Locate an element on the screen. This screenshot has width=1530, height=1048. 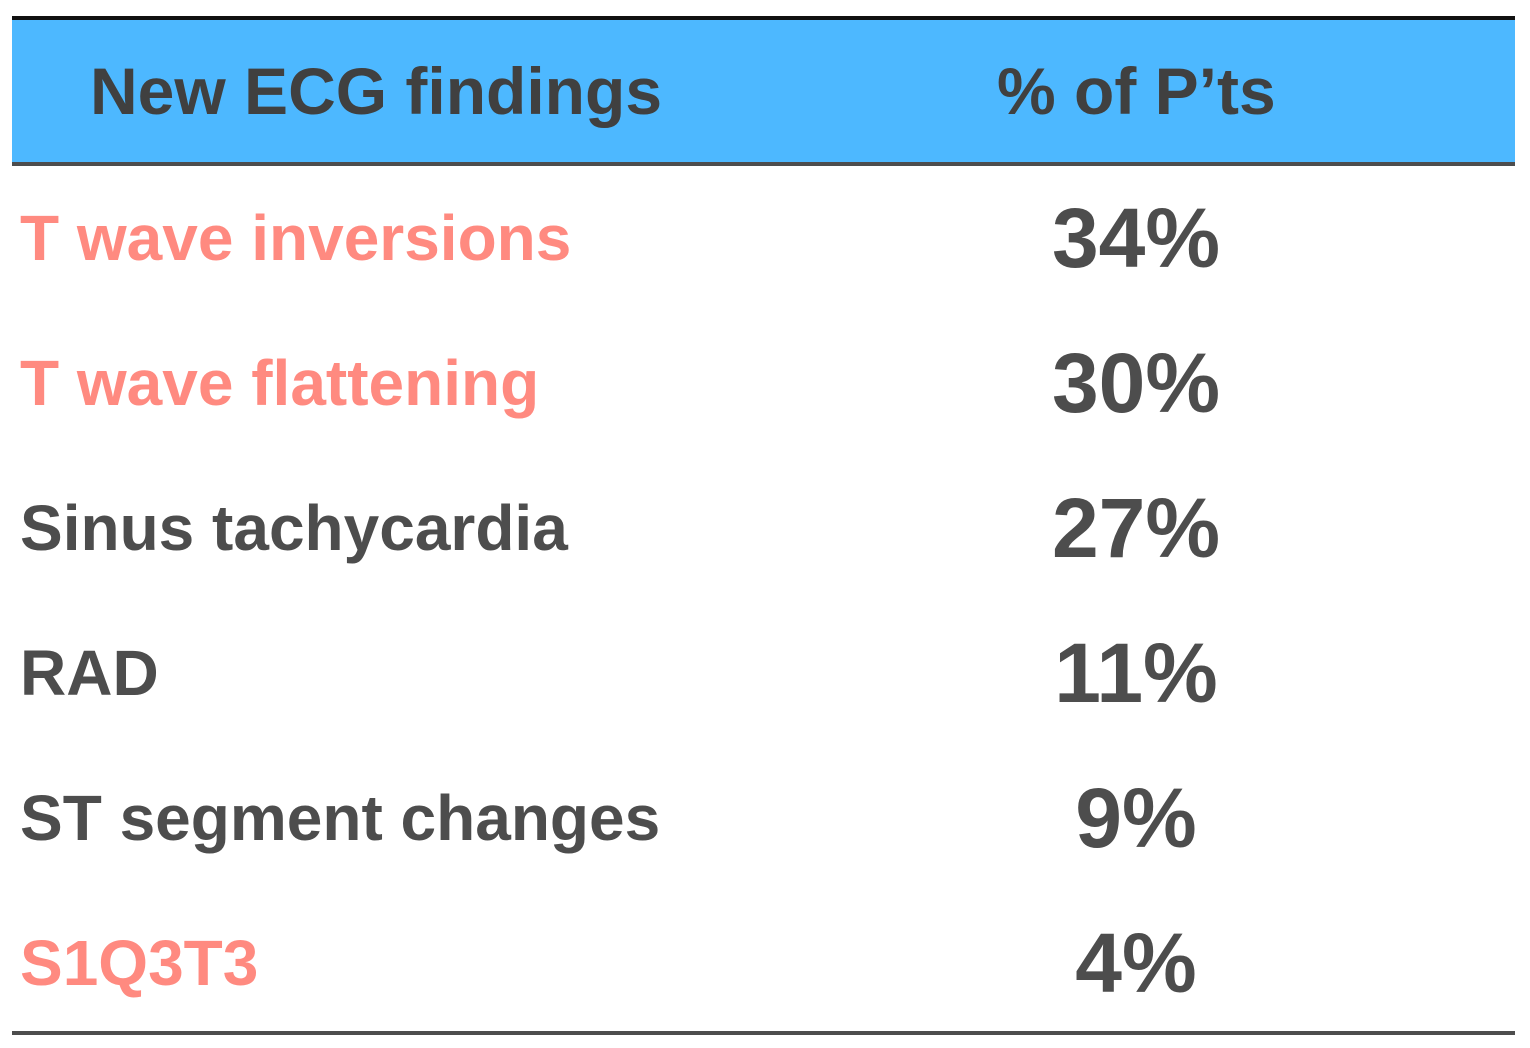
table-row: T wave inversions 34% is located at coordinates (763, 238).